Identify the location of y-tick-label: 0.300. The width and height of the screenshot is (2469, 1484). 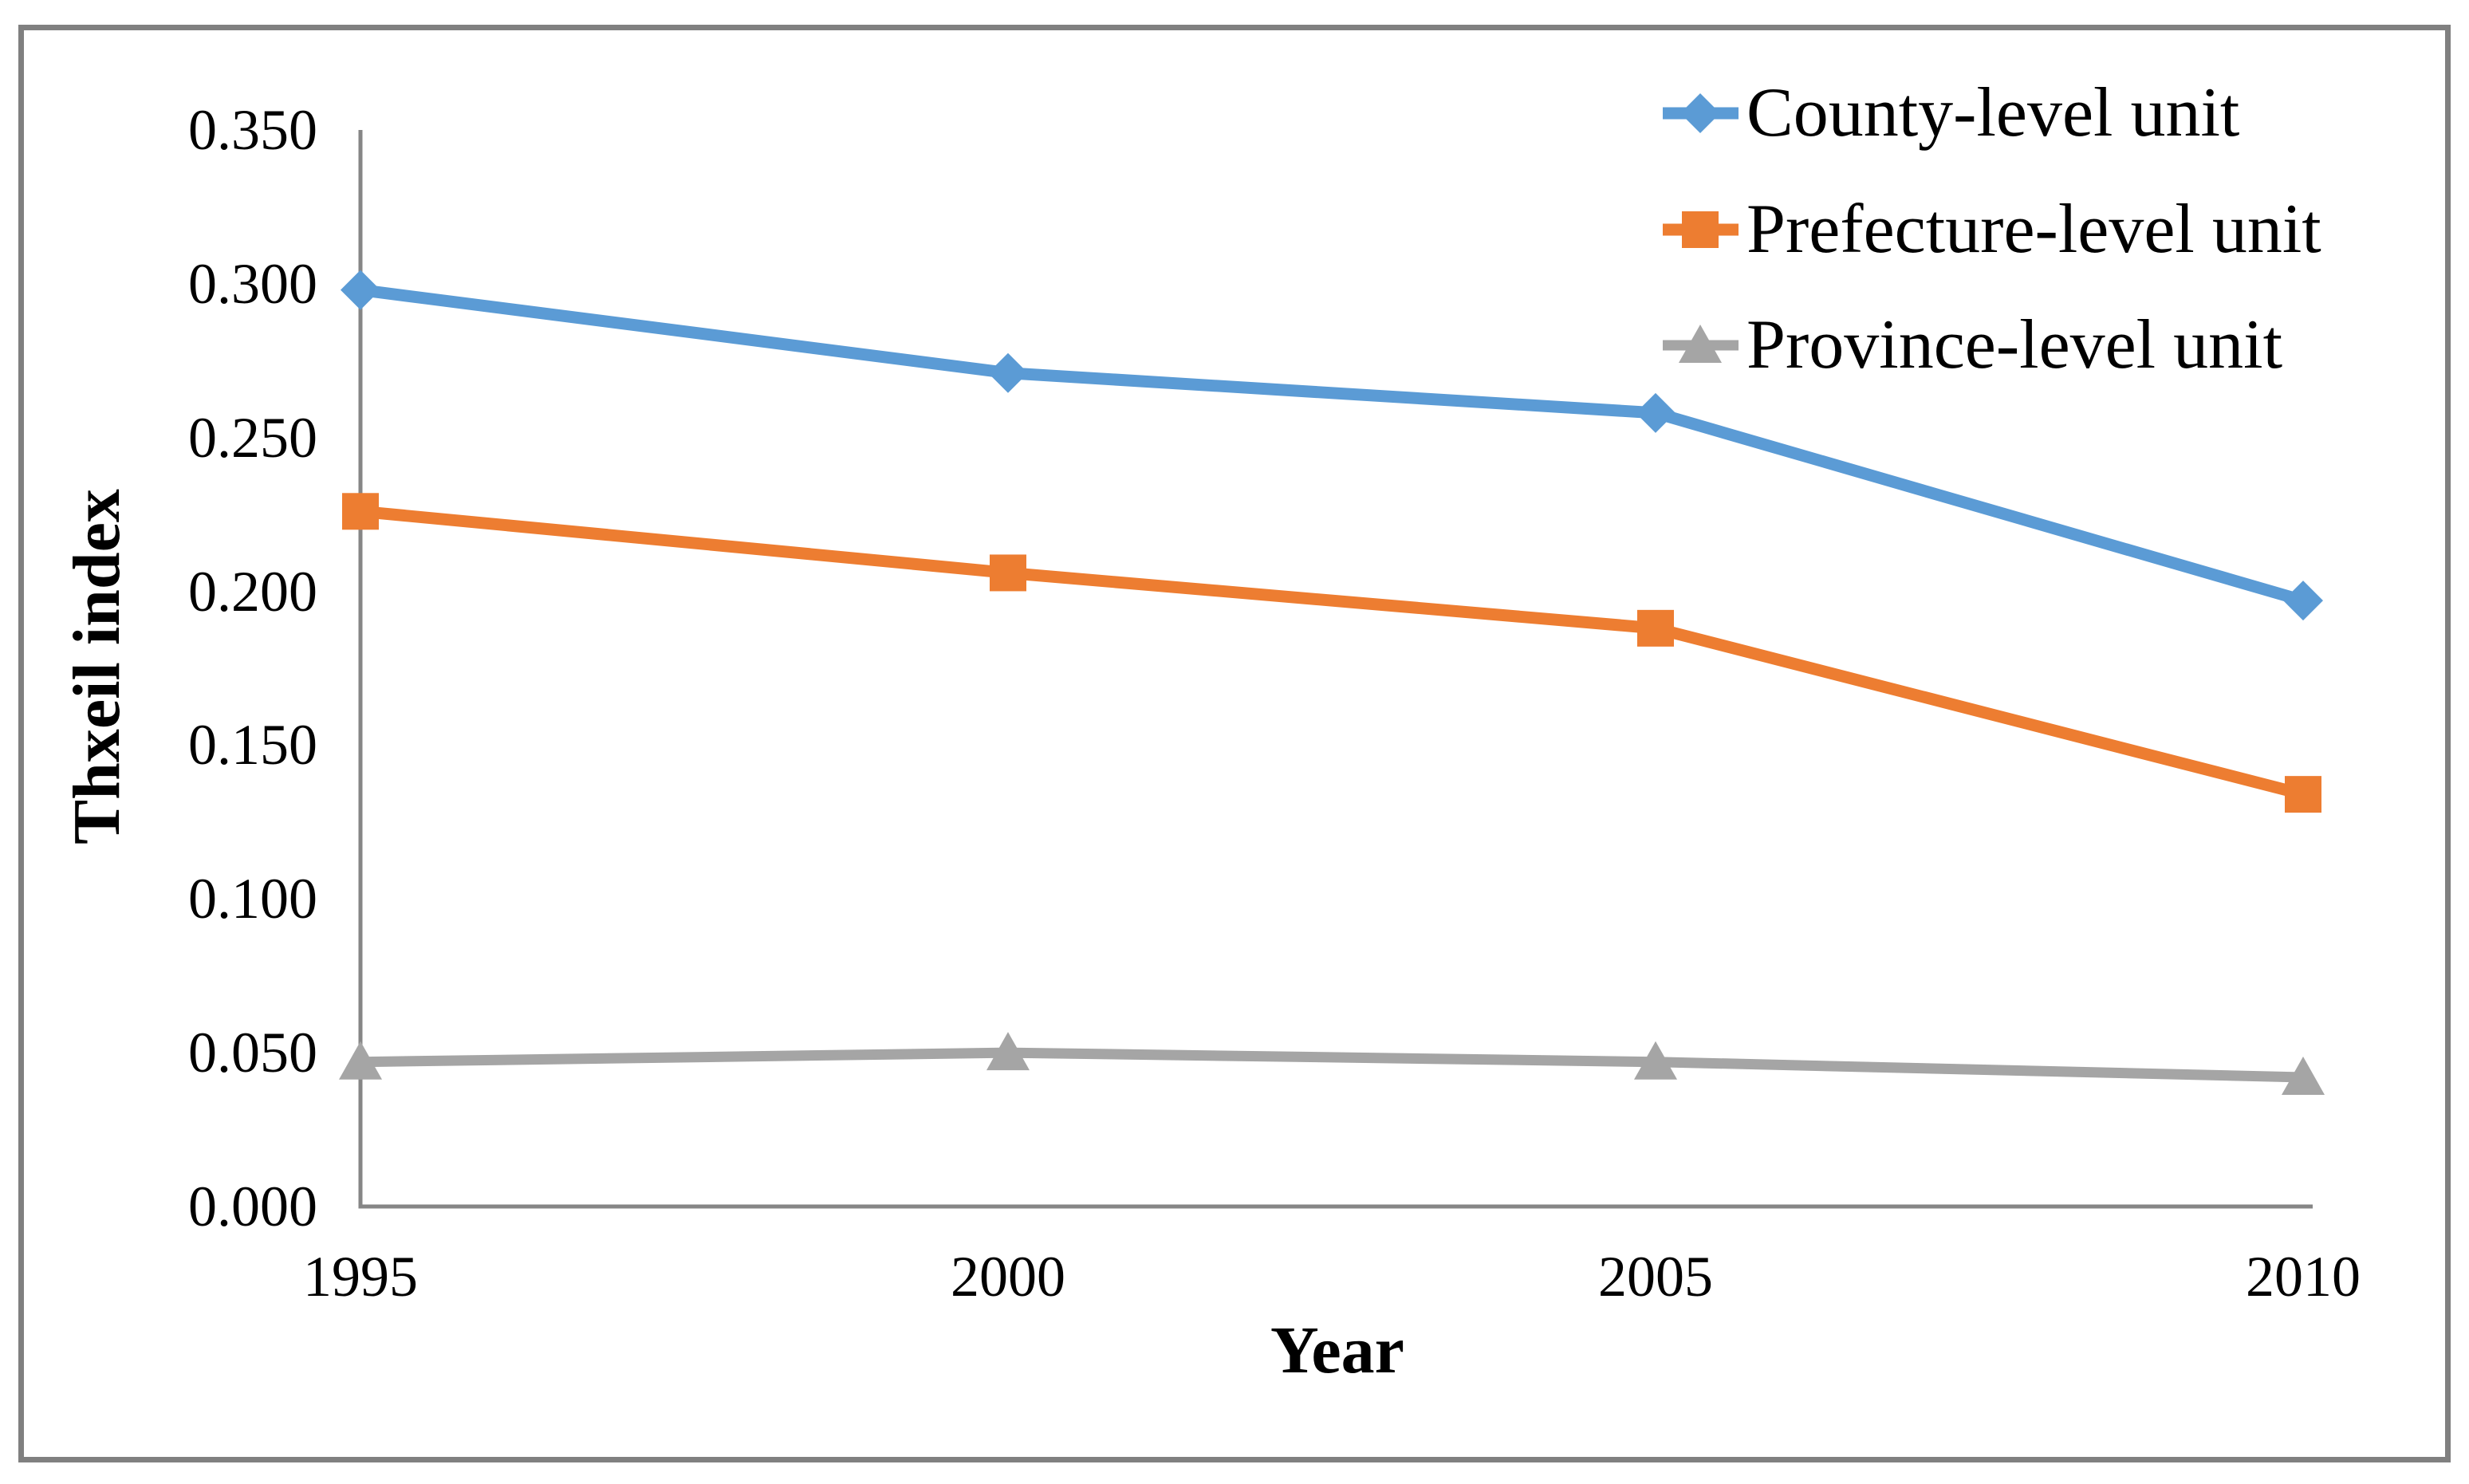
(252, 283).